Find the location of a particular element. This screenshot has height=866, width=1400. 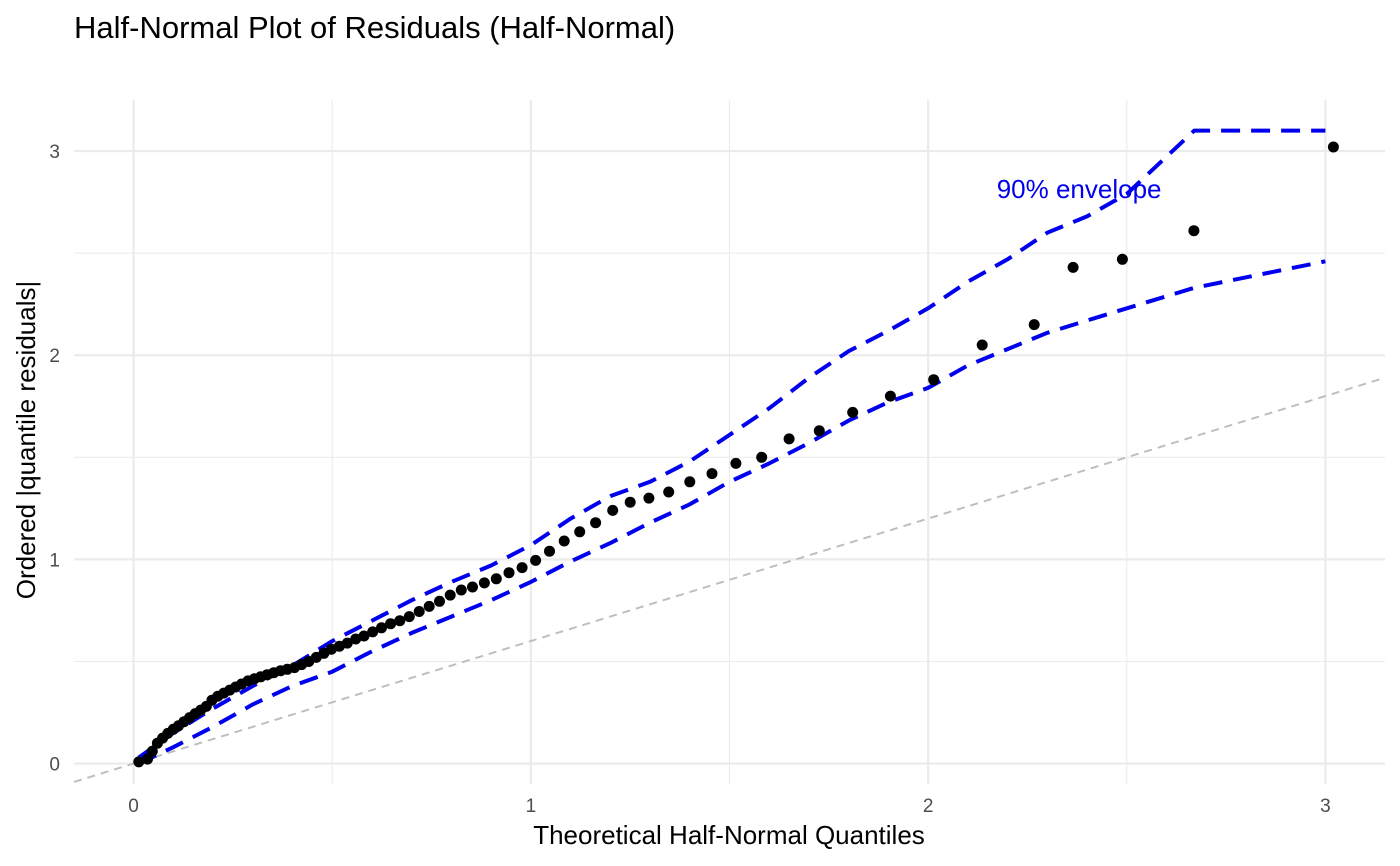

y-tick-label: 2 is located at coordinates (54, 356).